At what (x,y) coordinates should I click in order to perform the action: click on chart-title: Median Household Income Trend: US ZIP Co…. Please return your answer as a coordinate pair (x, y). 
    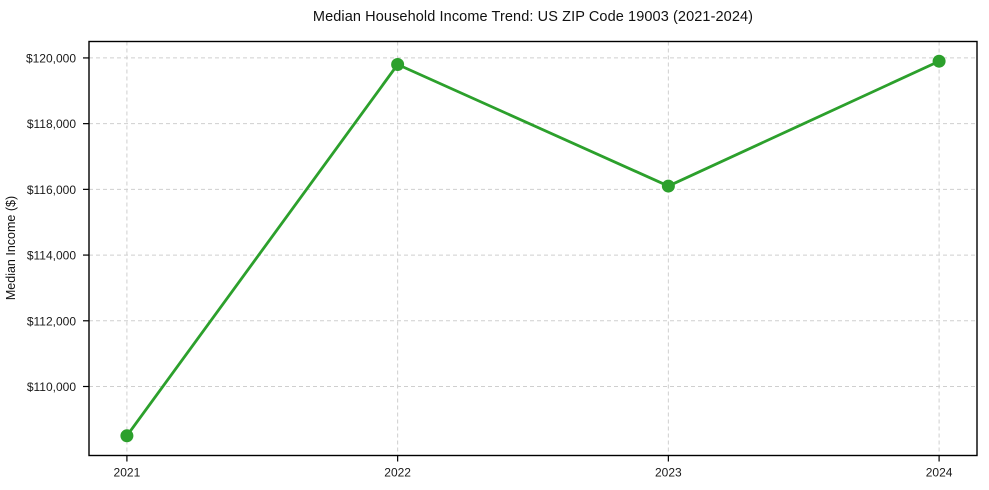
    Looking at the image, I should click on (533, 17).